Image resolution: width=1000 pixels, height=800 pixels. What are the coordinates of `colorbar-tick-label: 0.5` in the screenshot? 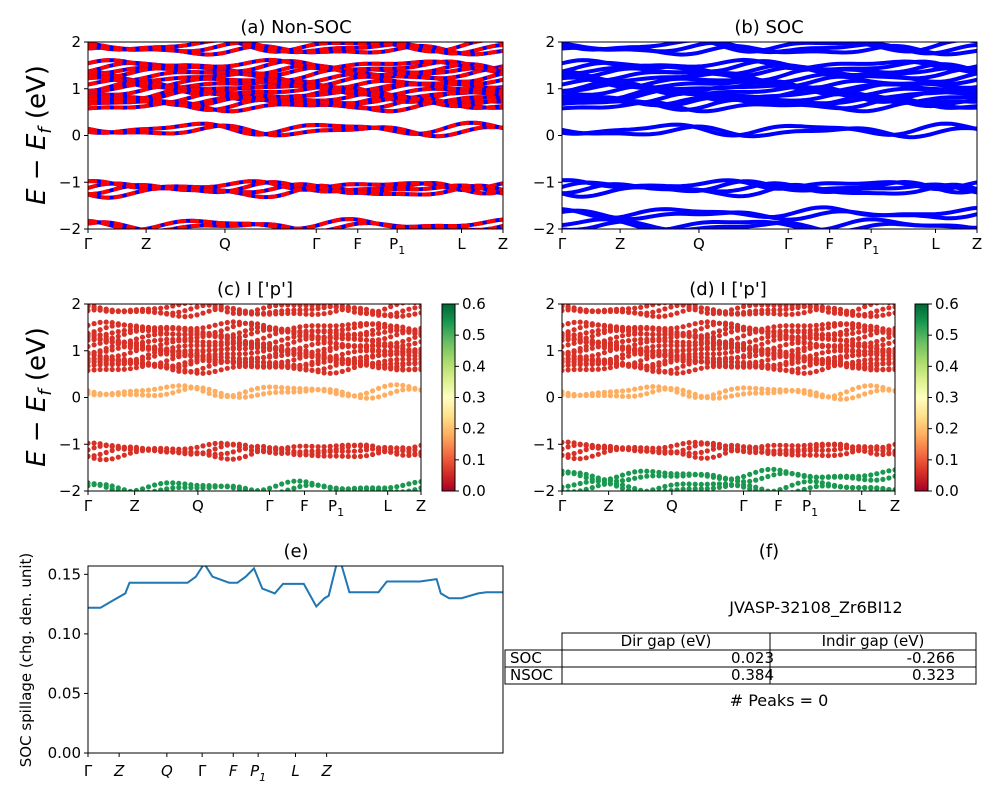 It's located at (947, 335).